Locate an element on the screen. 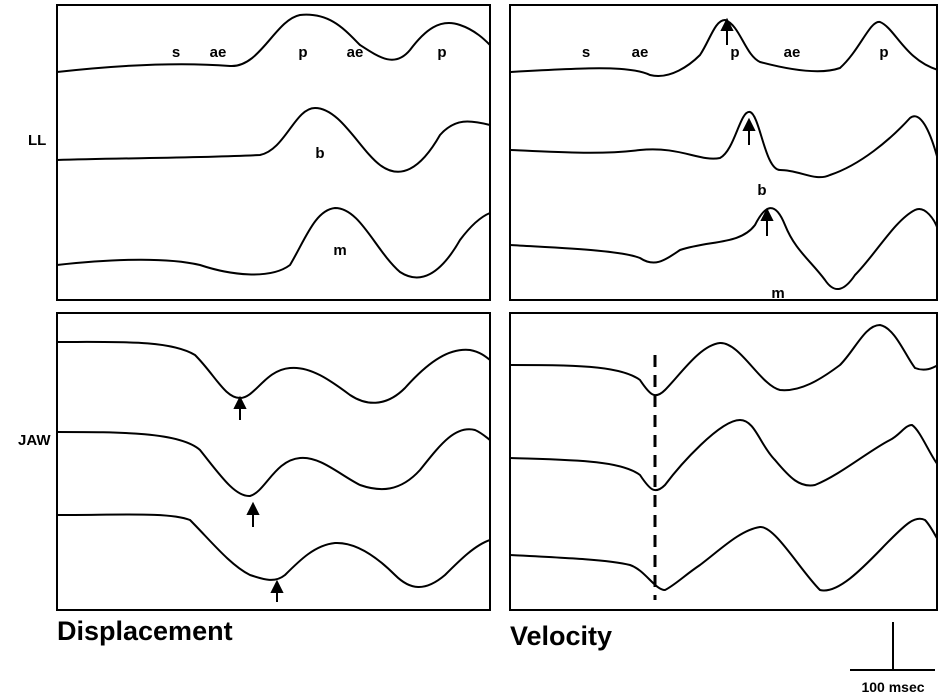 The height and width of the screenshot is (699, 938). column-title: Velocity is located at coordinates (561, 636).